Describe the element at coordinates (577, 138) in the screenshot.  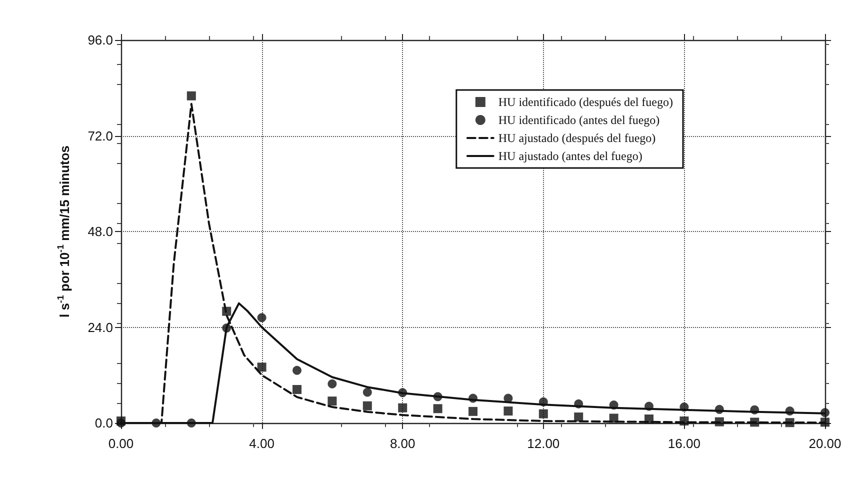
I see `legend-label: HU ajustado (después del fuego)` at that location.